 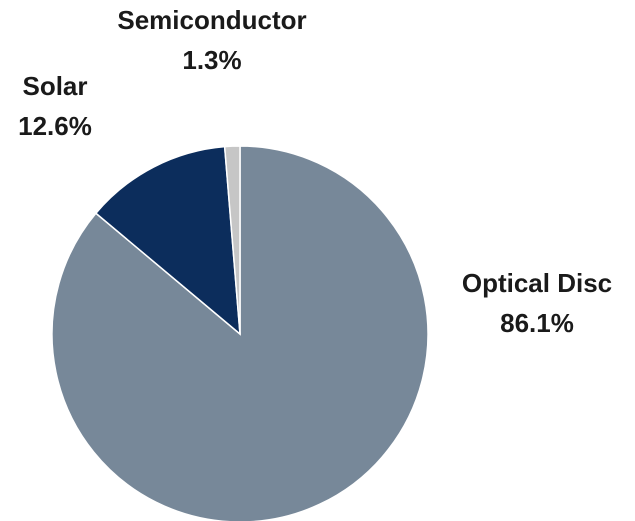 I want to click on slice-value-label: 12.6%, so click(x=55, y=126).